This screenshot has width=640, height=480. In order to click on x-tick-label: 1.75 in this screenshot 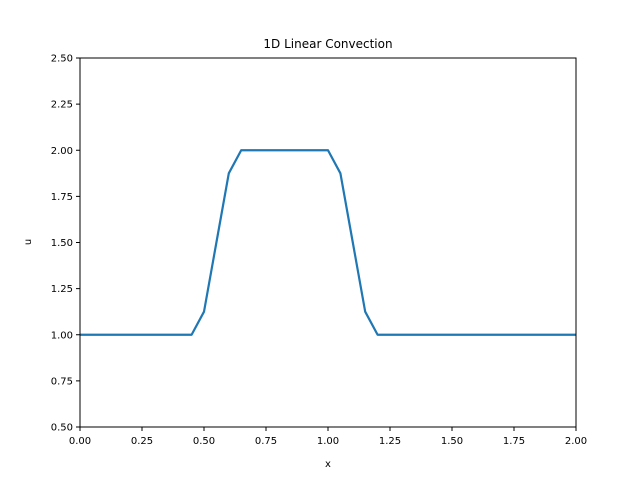, I will do `click(514, 441)`.